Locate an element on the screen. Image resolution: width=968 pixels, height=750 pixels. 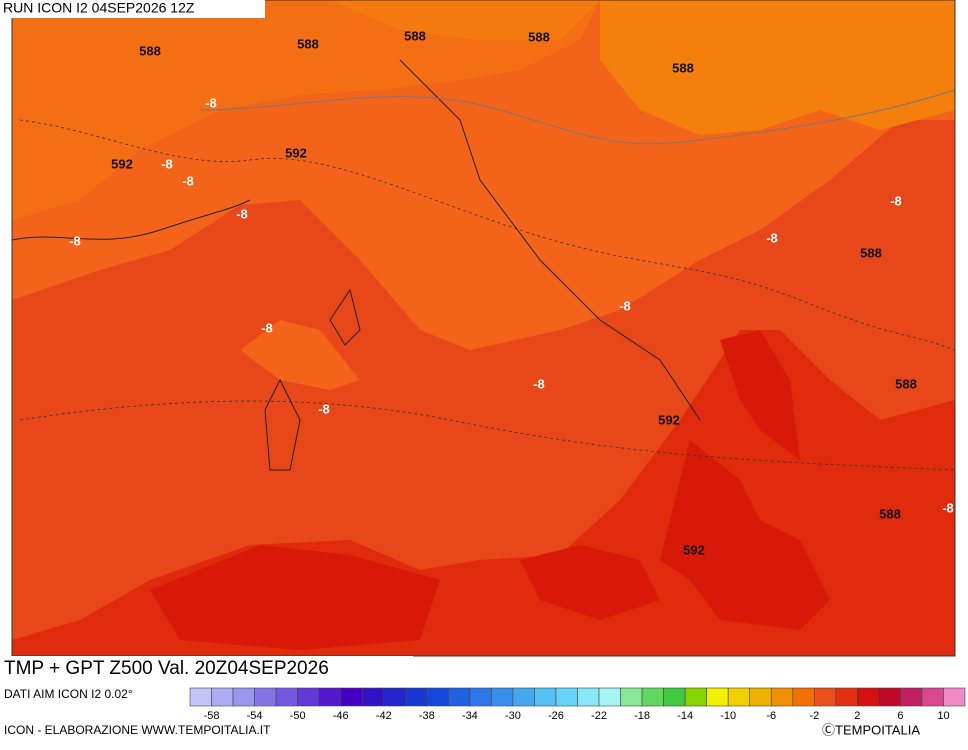
credit: ICON - ELABORAZIONE WWW.TEMPOITALIA.IT is located at coordinates (137, 730).